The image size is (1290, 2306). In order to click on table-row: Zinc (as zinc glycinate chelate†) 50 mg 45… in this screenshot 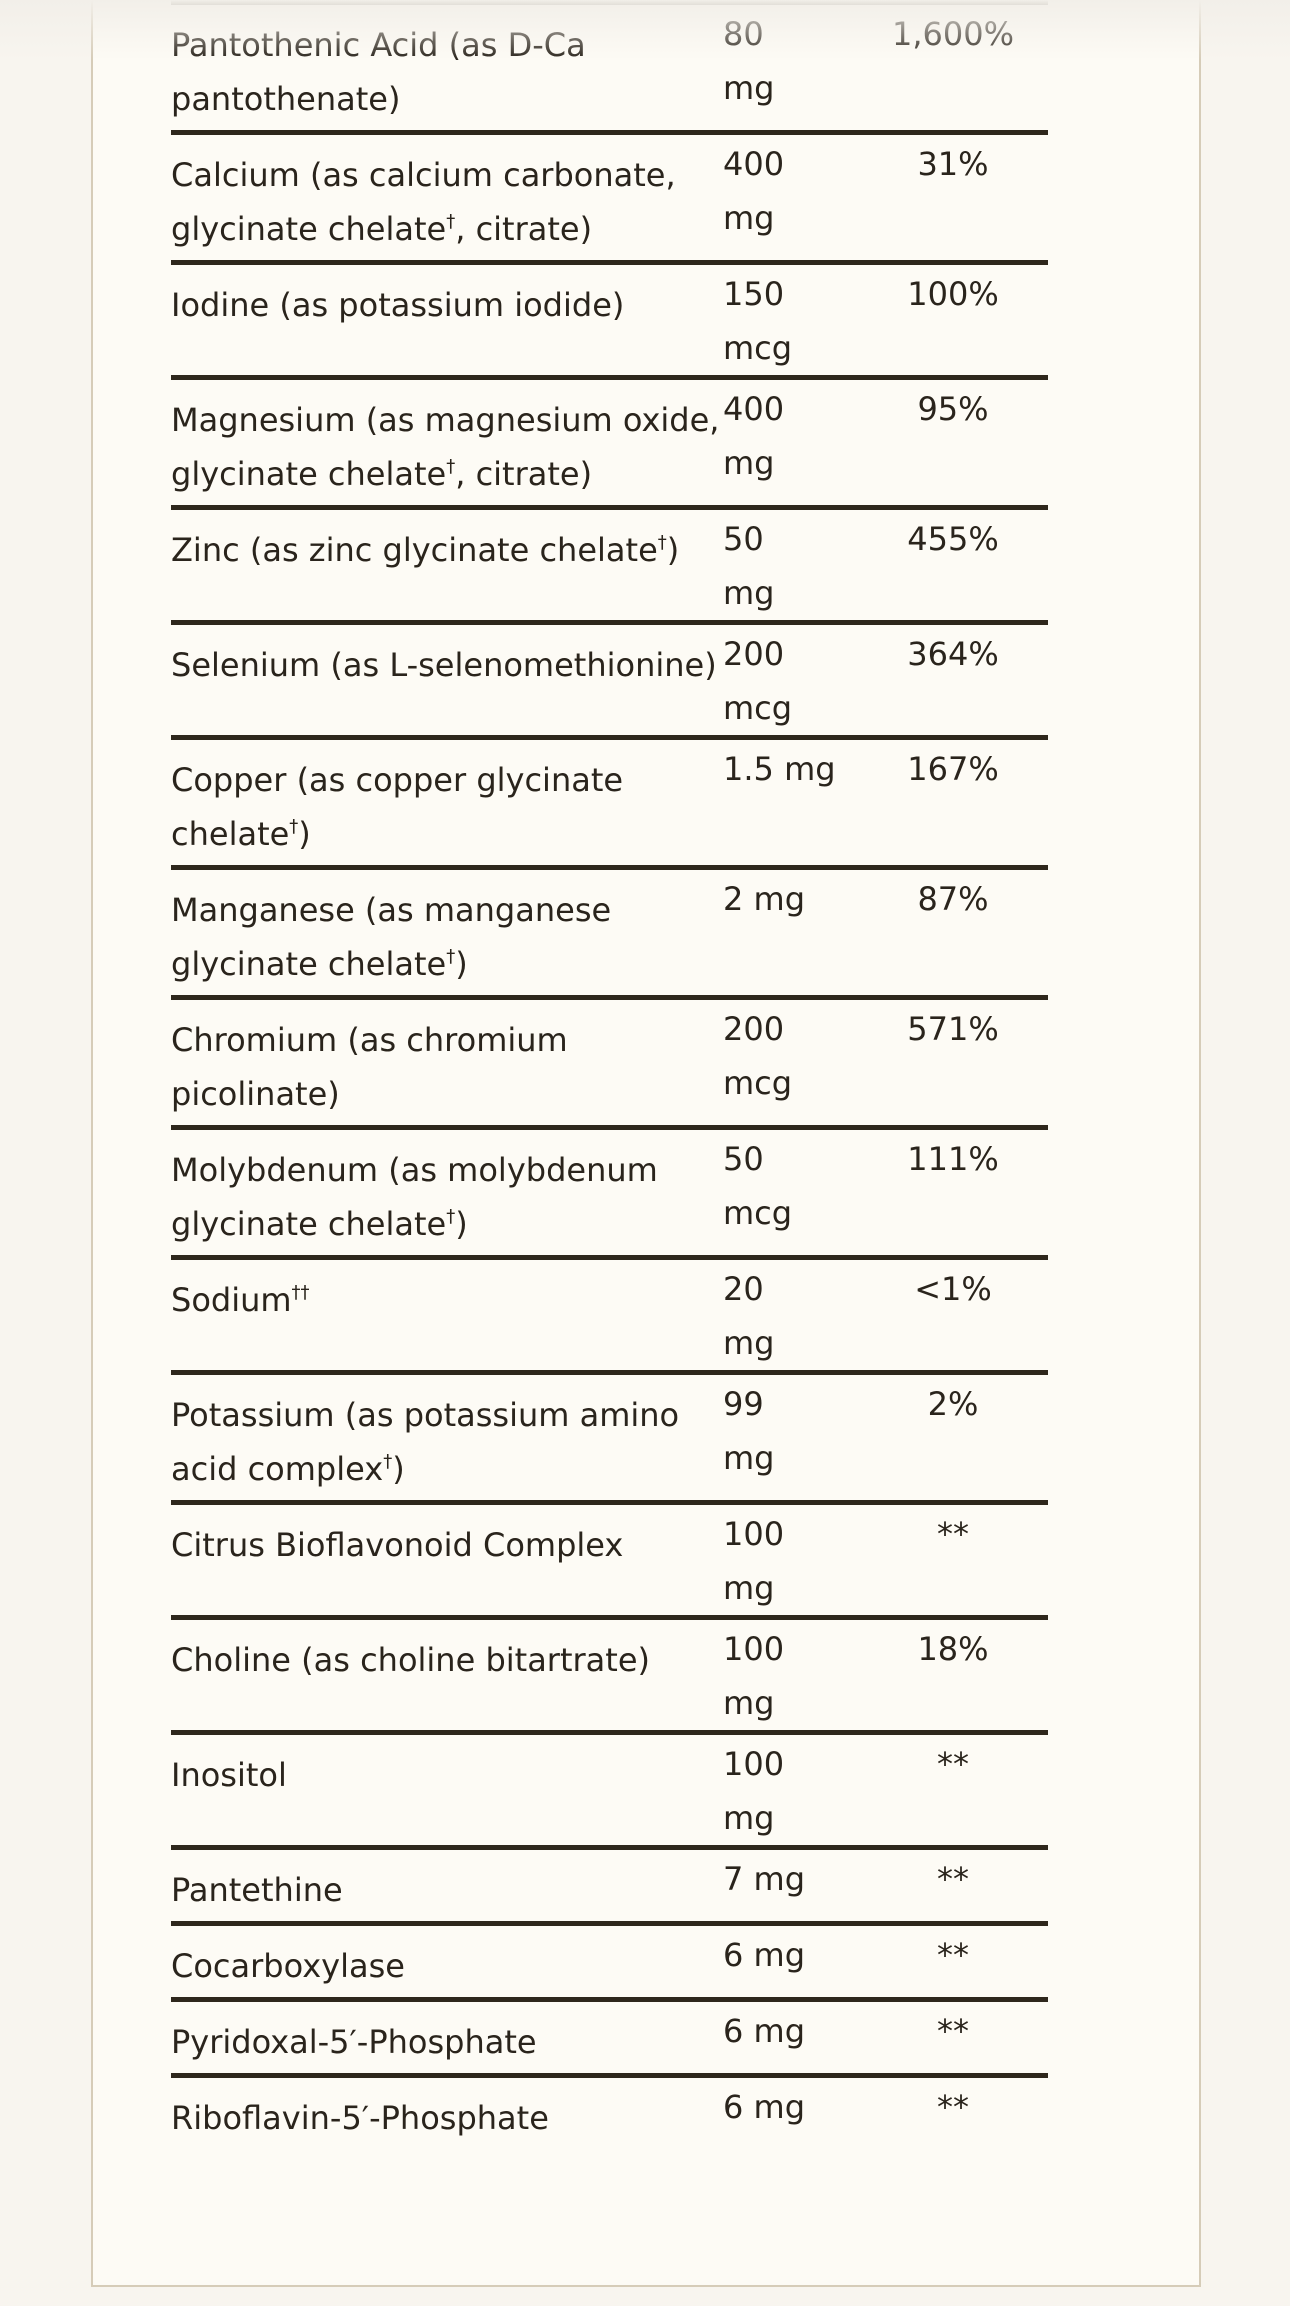, I will do `click(609, 562)`.